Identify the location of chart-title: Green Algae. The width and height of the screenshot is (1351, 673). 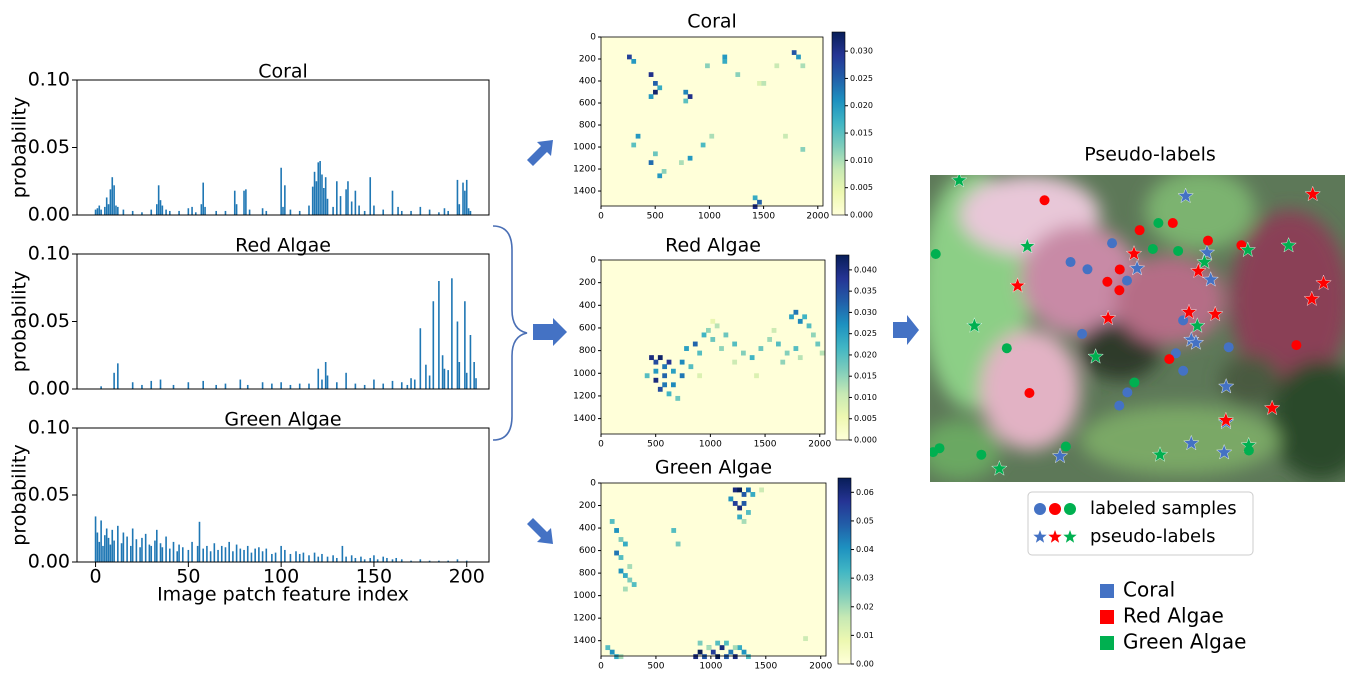
(713, 468).